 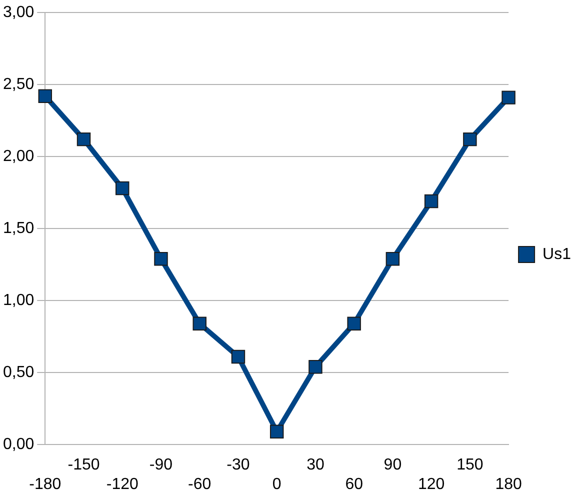 I want to click on y-tick-label: 1,00, so click(x=18, y=301).